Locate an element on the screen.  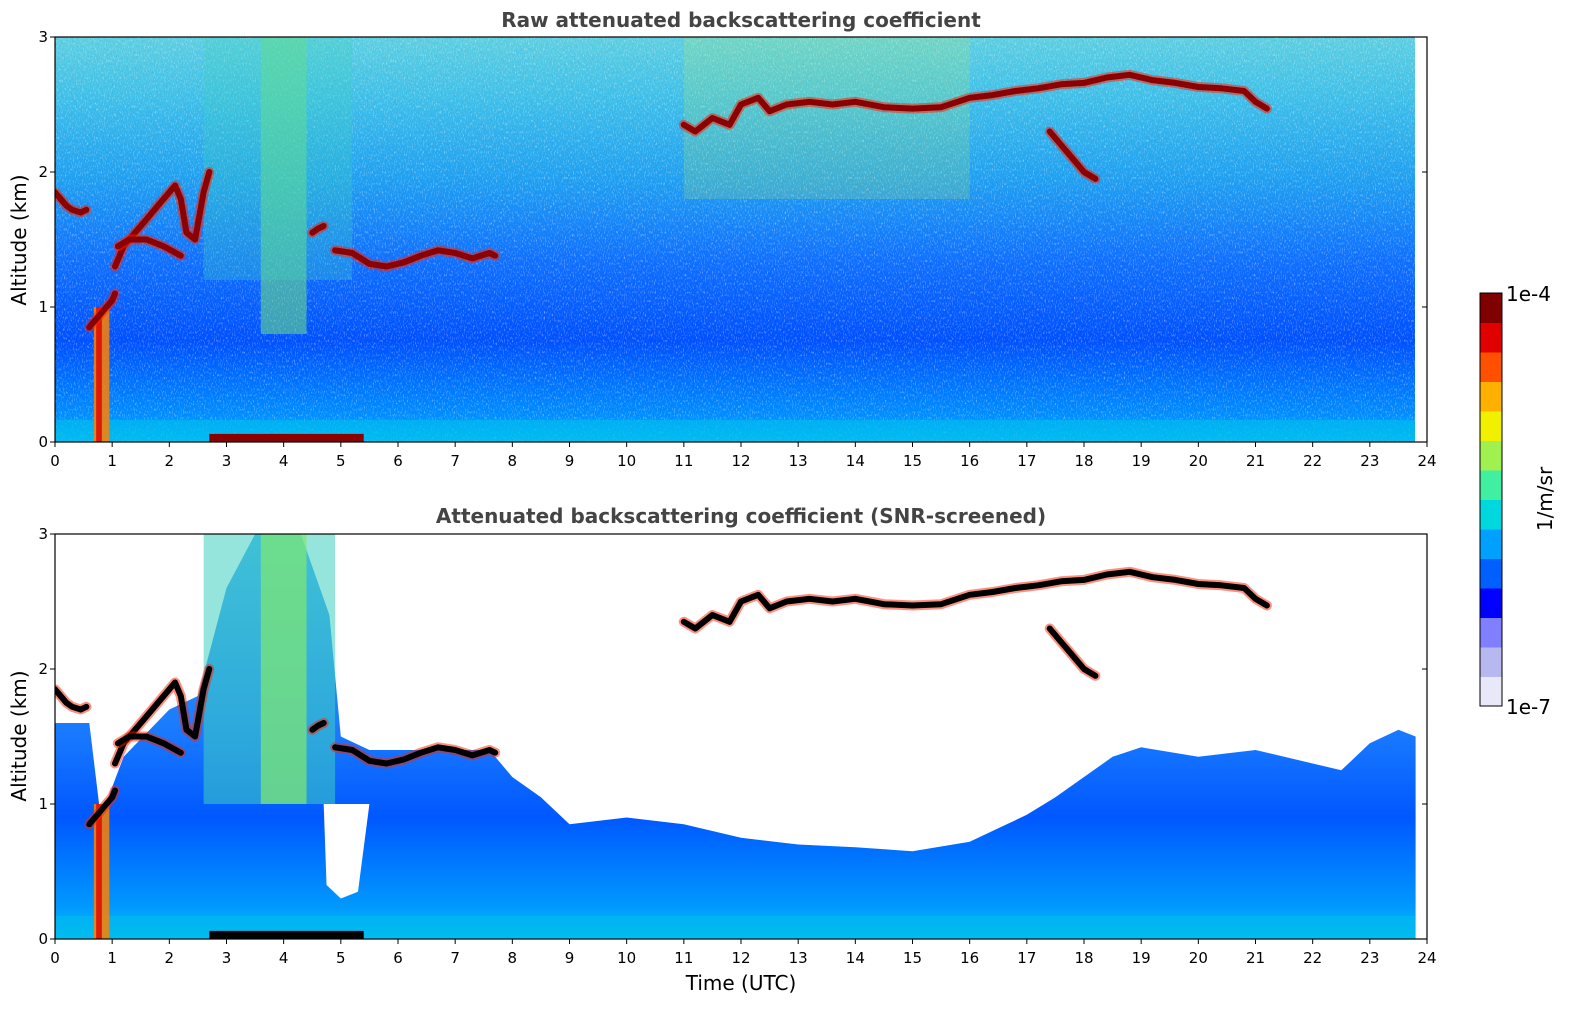
colorbar-min-label: 1e-7 is located at coordinates (1528, 707).